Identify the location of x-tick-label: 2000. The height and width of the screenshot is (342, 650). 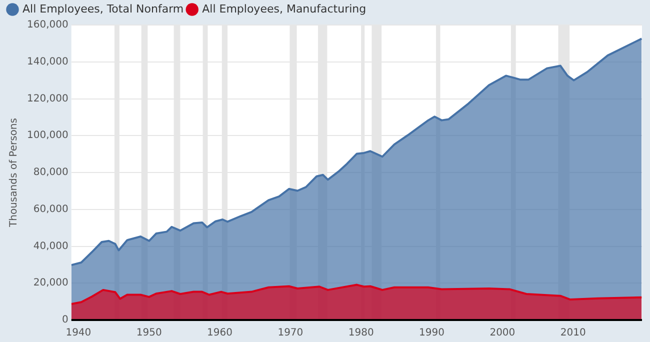
(503, 333).